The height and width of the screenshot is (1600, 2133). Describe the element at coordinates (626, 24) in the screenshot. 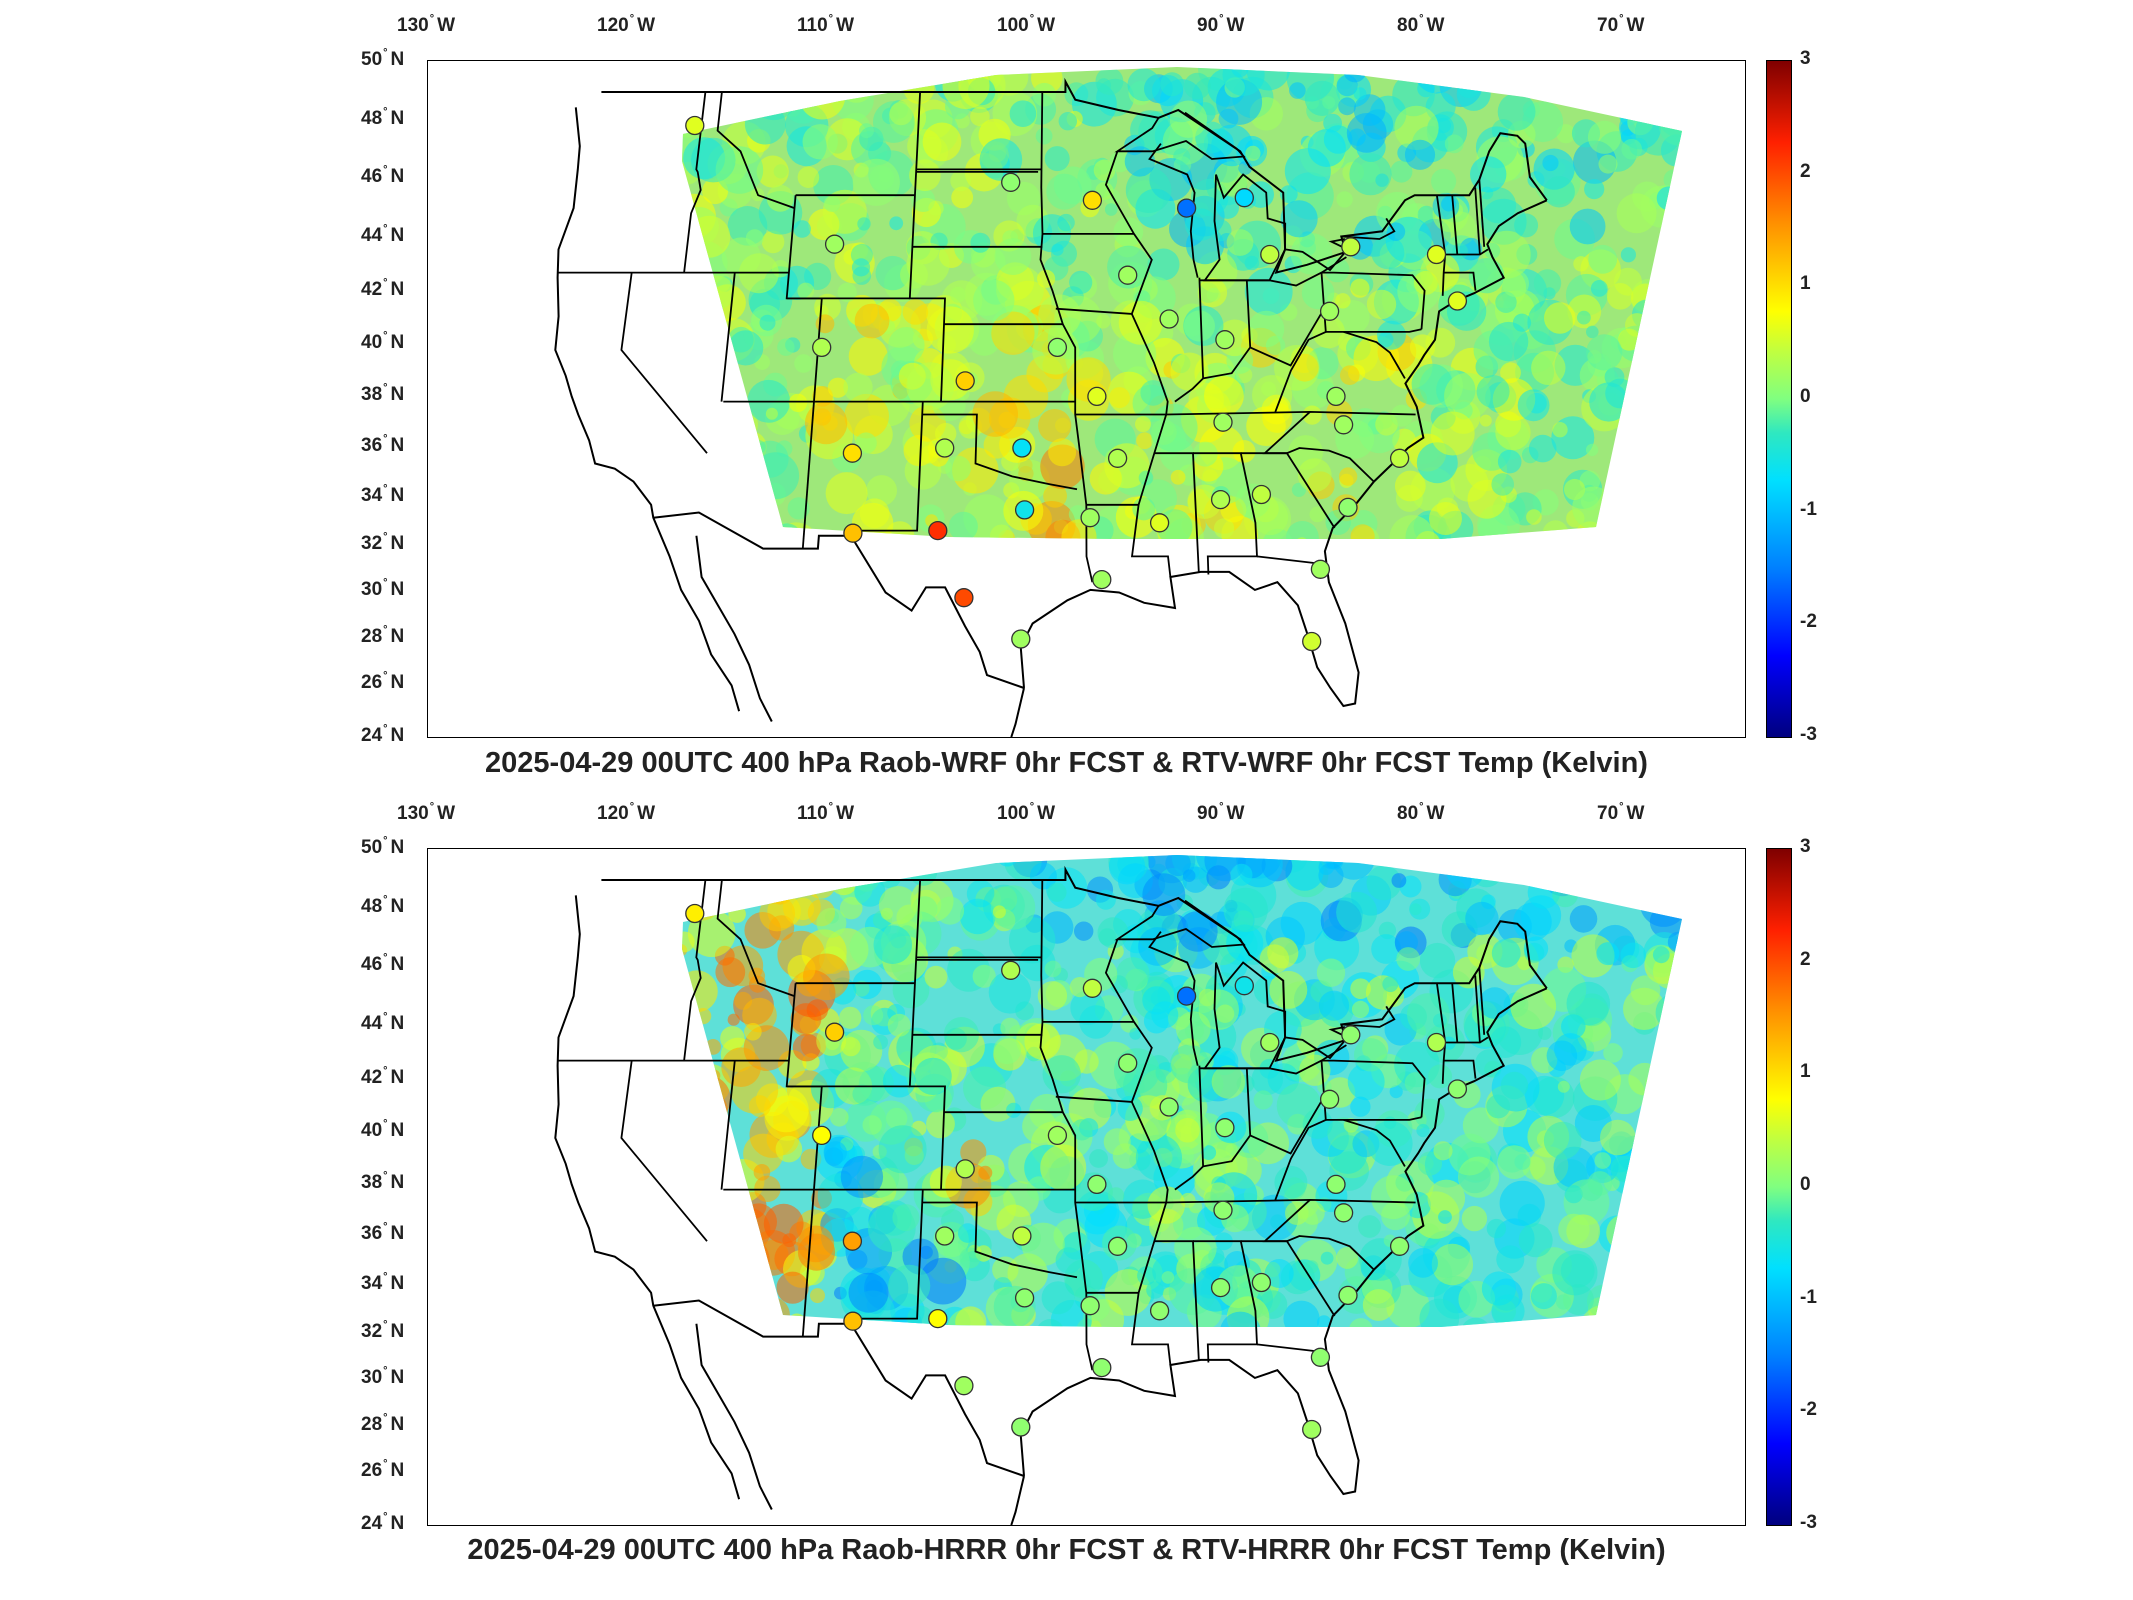

I see `longitude-tick-label: 120° W` at that location.